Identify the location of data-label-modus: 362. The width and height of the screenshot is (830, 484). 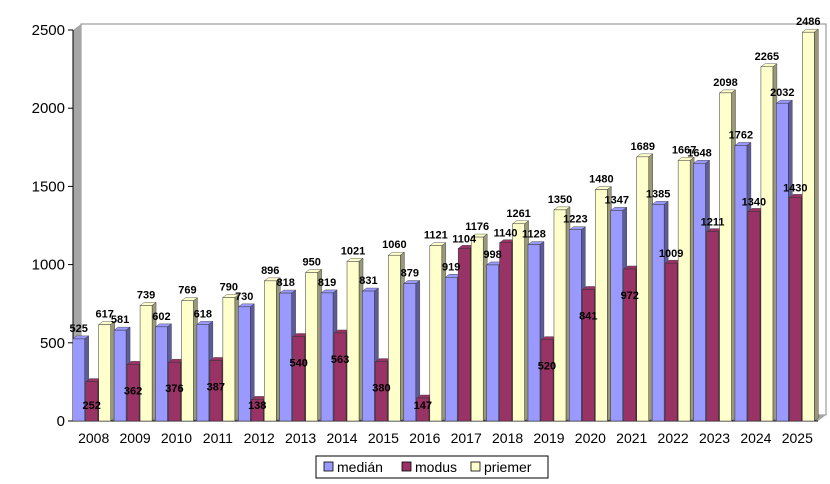
(133, 391).